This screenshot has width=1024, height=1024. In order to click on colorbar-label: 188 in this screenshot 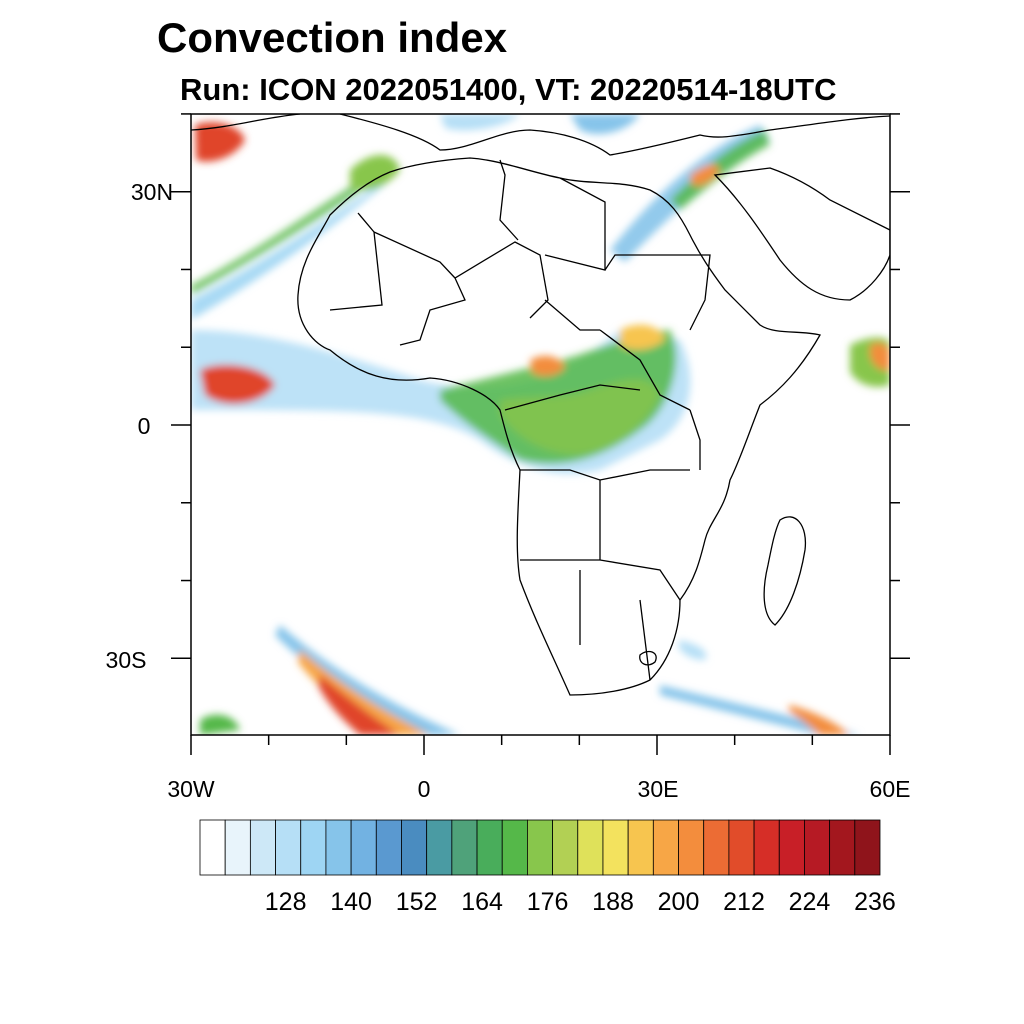, I will do `click(613, 902)`.